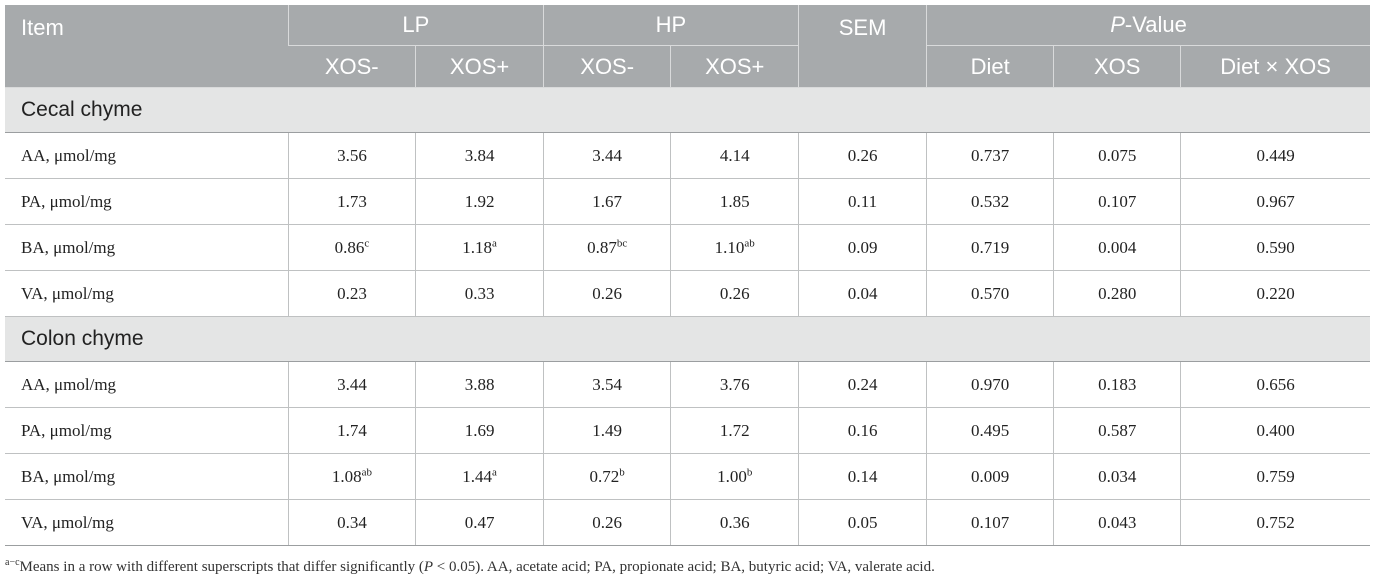  I want to click on section-title: Cecal chyme, so click(687, 110).